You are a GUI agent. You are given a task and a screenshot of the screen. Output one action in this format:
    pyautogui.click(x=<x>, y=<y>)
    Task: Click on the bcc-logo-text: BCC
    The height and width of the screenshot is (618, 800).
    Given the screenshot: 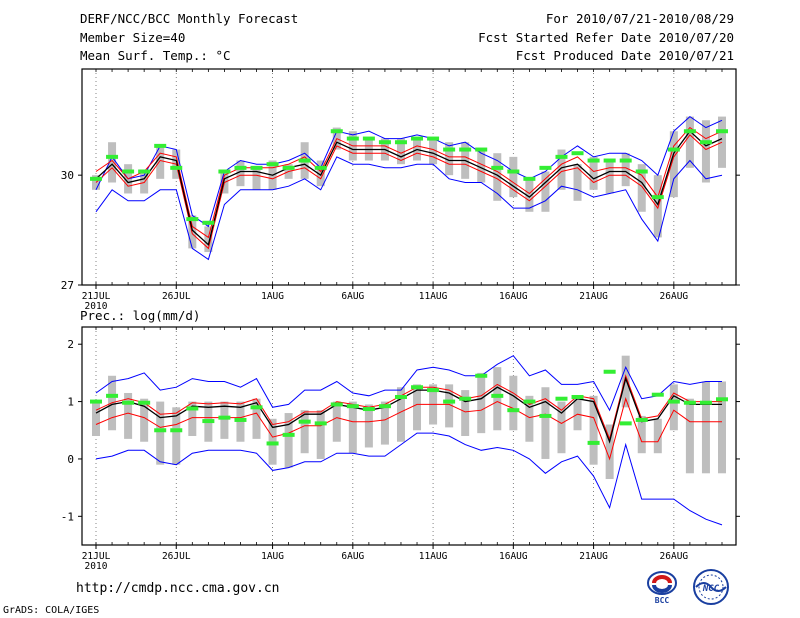 What is the action you would take?
    pyautogui.click(x=662, y=600)
    